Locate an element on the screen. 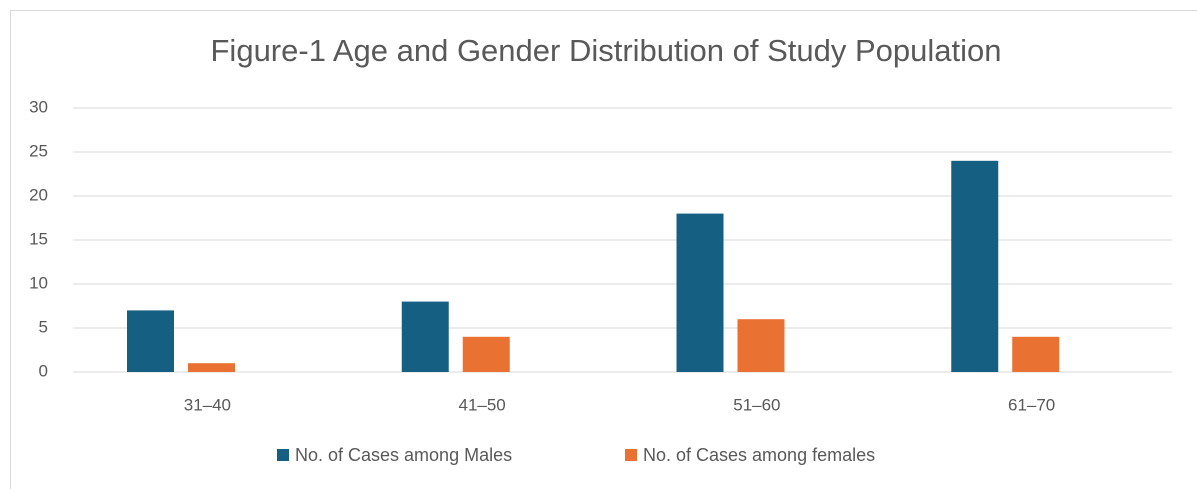  x-tick-label: 31–40 is located at coordinates (207, 404).